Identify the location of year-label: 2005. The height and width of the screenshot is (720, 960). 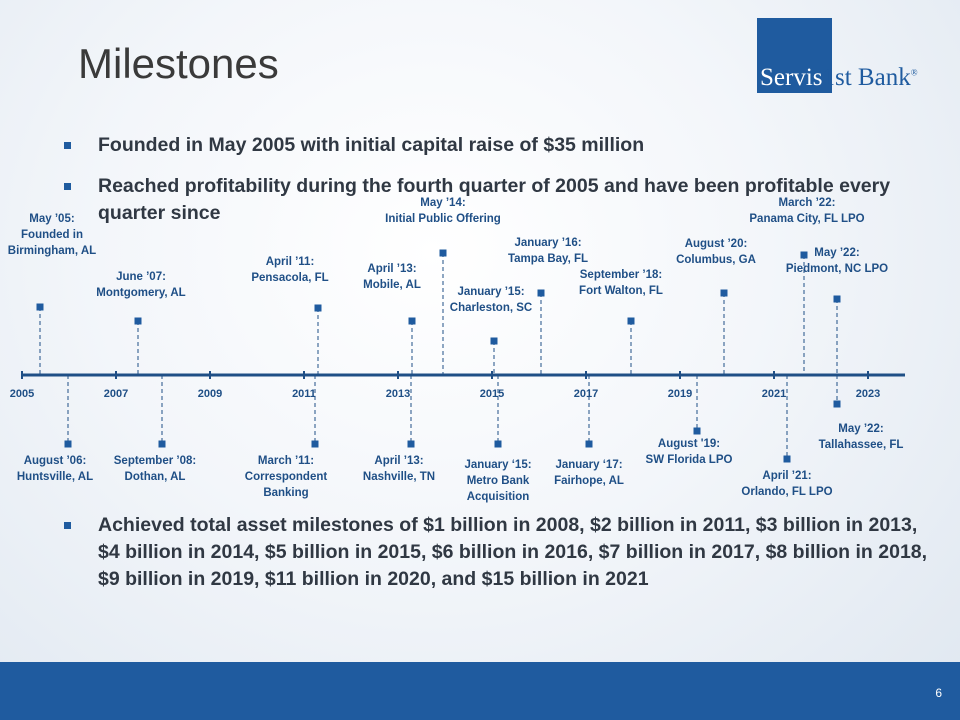
(22, 394).